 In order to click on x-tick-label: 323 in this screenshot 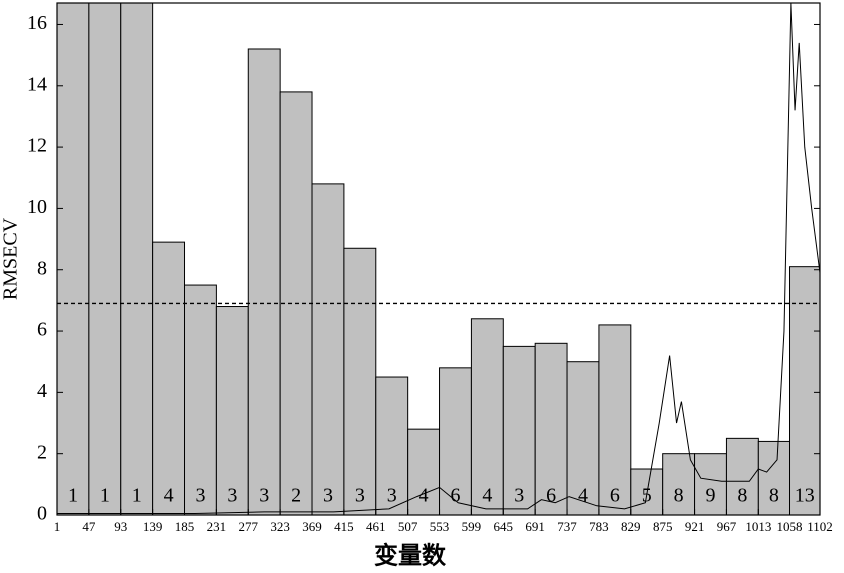, I will do `click(280, 526)`.